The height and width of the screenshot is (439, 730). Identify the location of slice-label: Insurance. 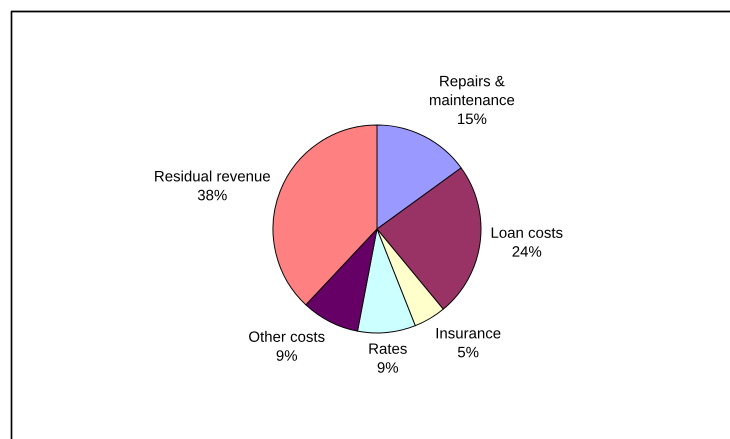
(468, 333).